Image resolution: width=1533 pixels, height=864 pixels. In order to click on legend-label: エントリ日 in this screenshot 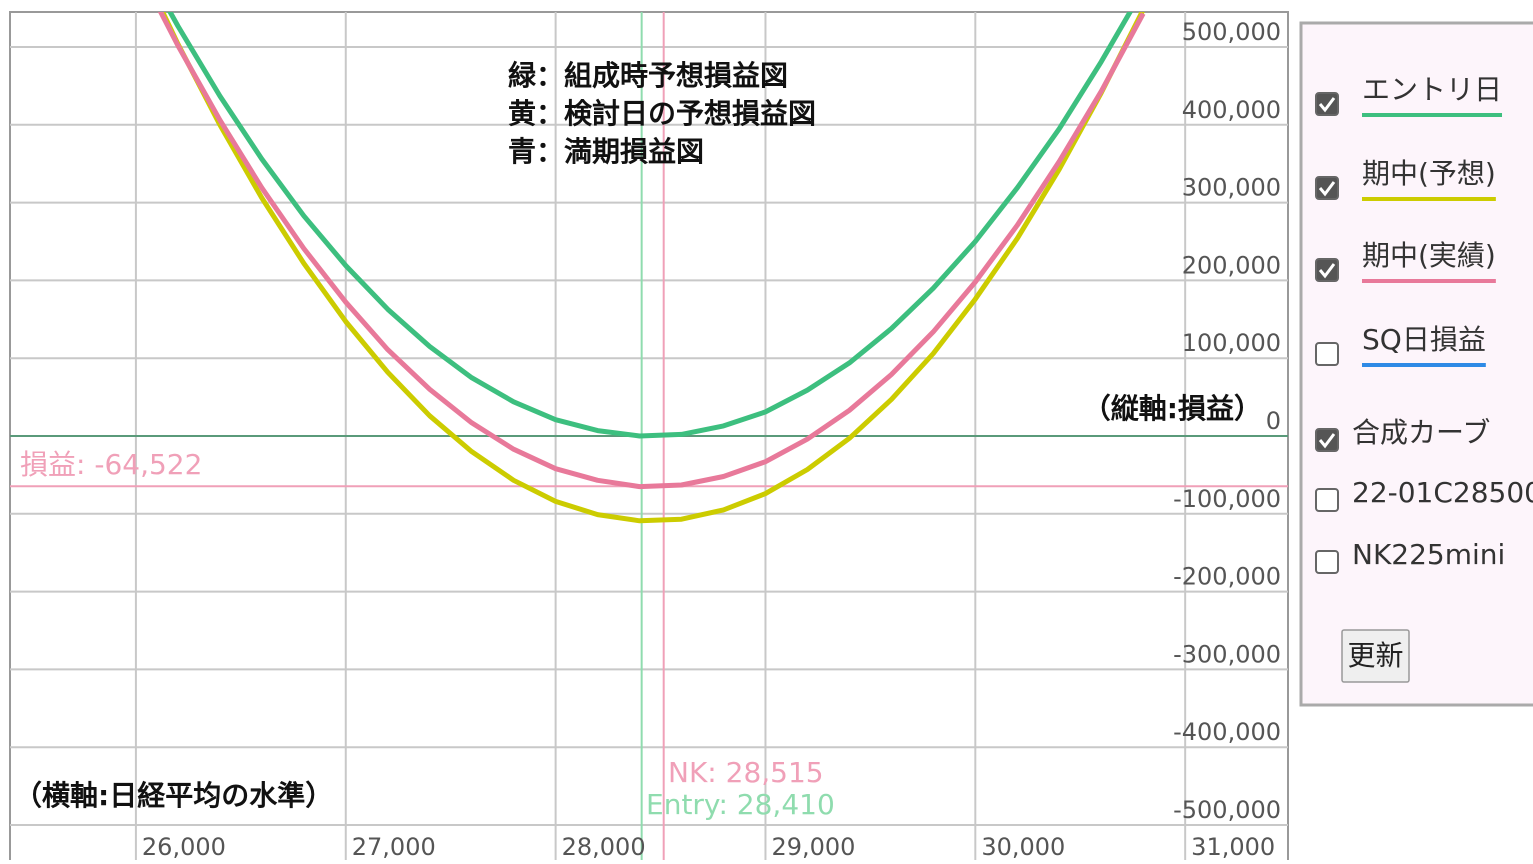, I will do `click(1432, 89)`.